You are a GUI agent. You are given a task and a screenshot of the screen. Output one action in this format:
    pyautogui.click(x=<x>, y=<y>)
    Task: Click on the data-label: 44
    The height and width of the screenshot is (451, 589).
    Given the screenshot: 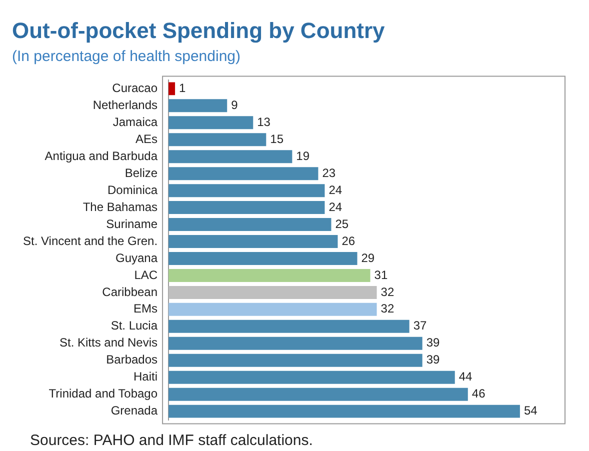 What is the action you would take?
    pyautogui.click(x=465, y=377)
    